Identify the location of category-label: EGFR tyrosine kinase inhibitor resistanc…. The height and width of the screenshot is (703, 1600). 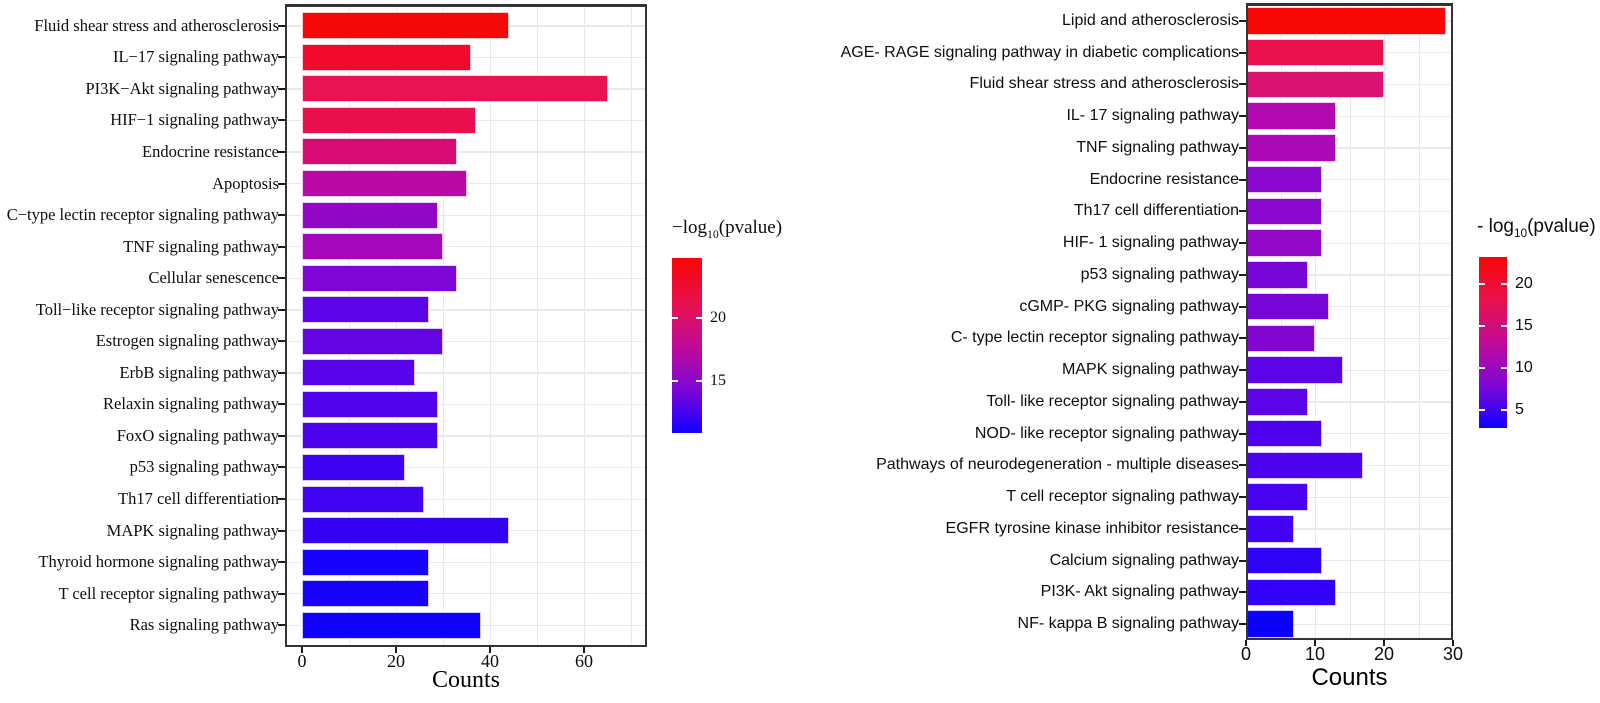
(1092, 528).